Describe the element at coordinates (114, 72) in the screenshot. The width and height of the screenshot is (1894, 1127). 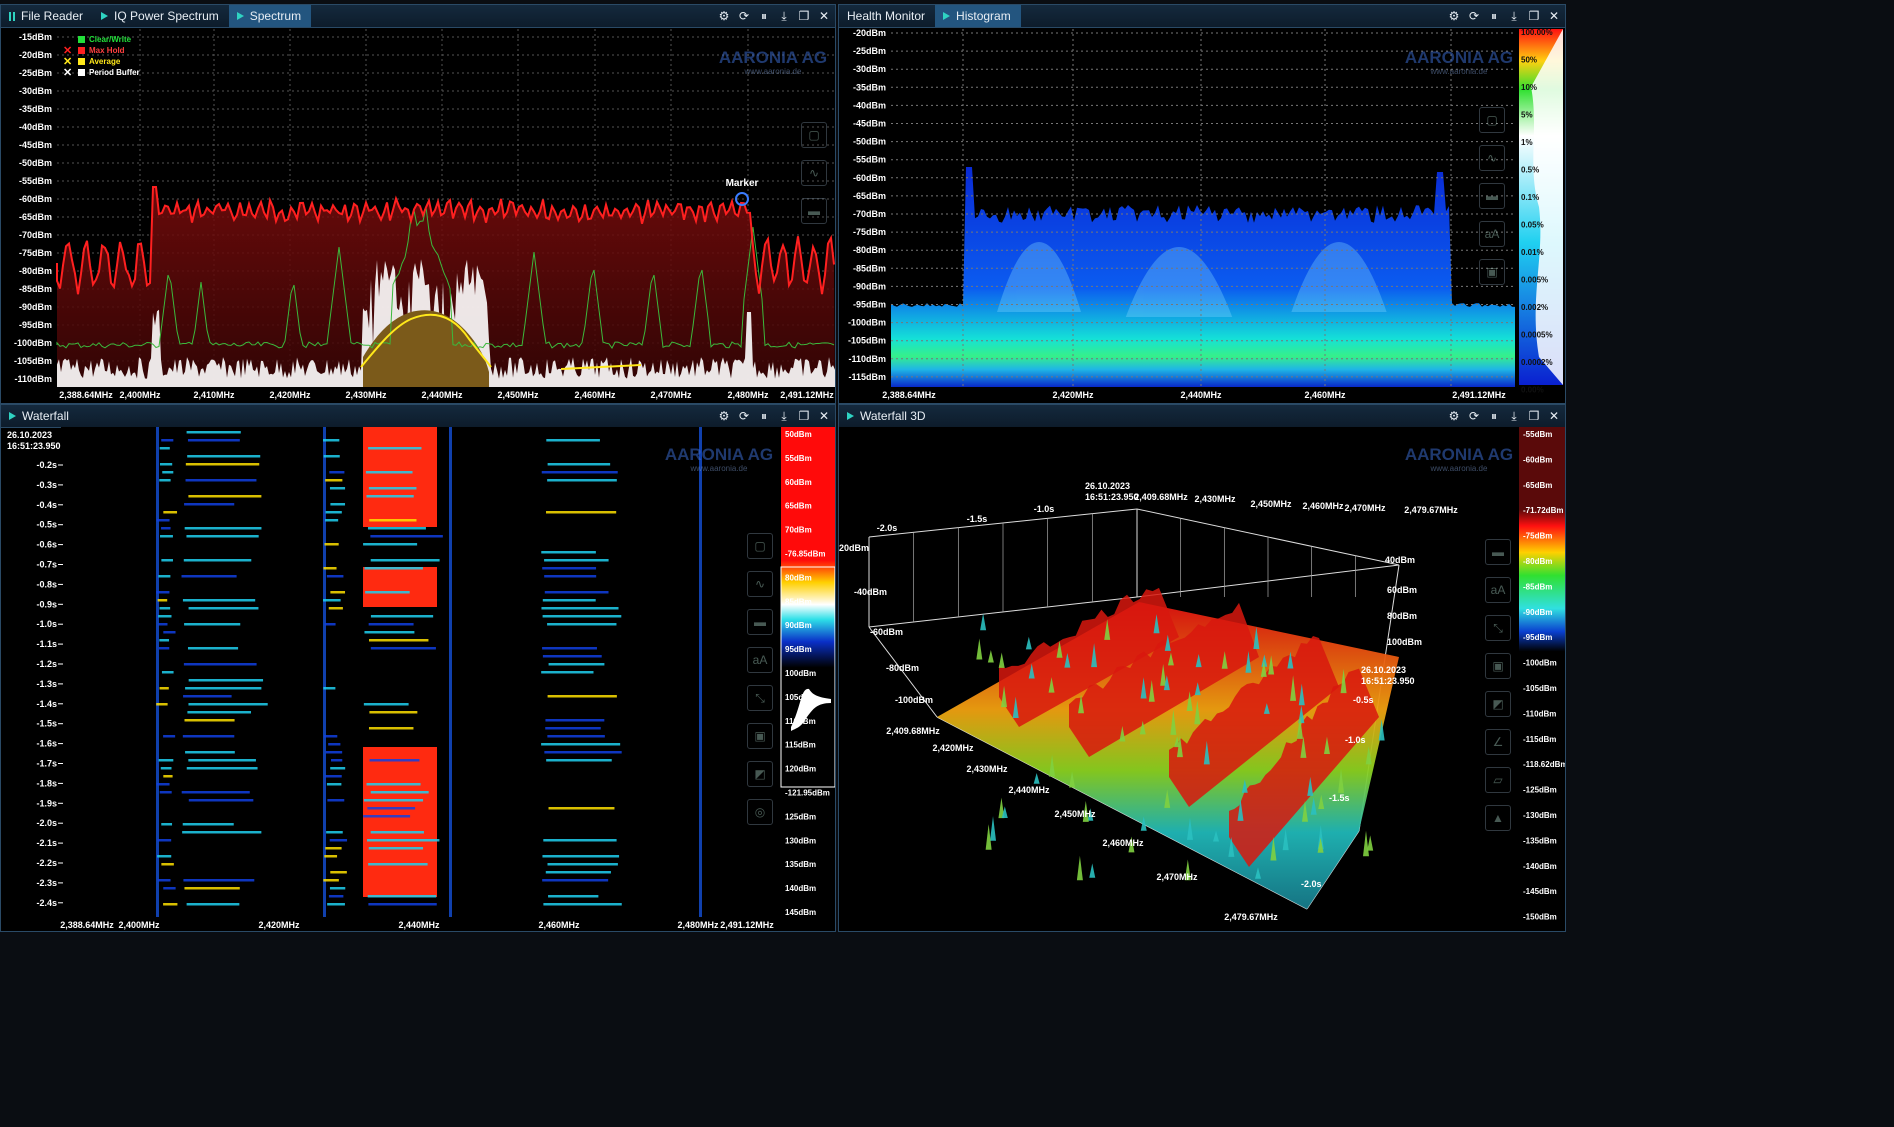
I see `legend-period-buffer: Period Buffer` at that location.